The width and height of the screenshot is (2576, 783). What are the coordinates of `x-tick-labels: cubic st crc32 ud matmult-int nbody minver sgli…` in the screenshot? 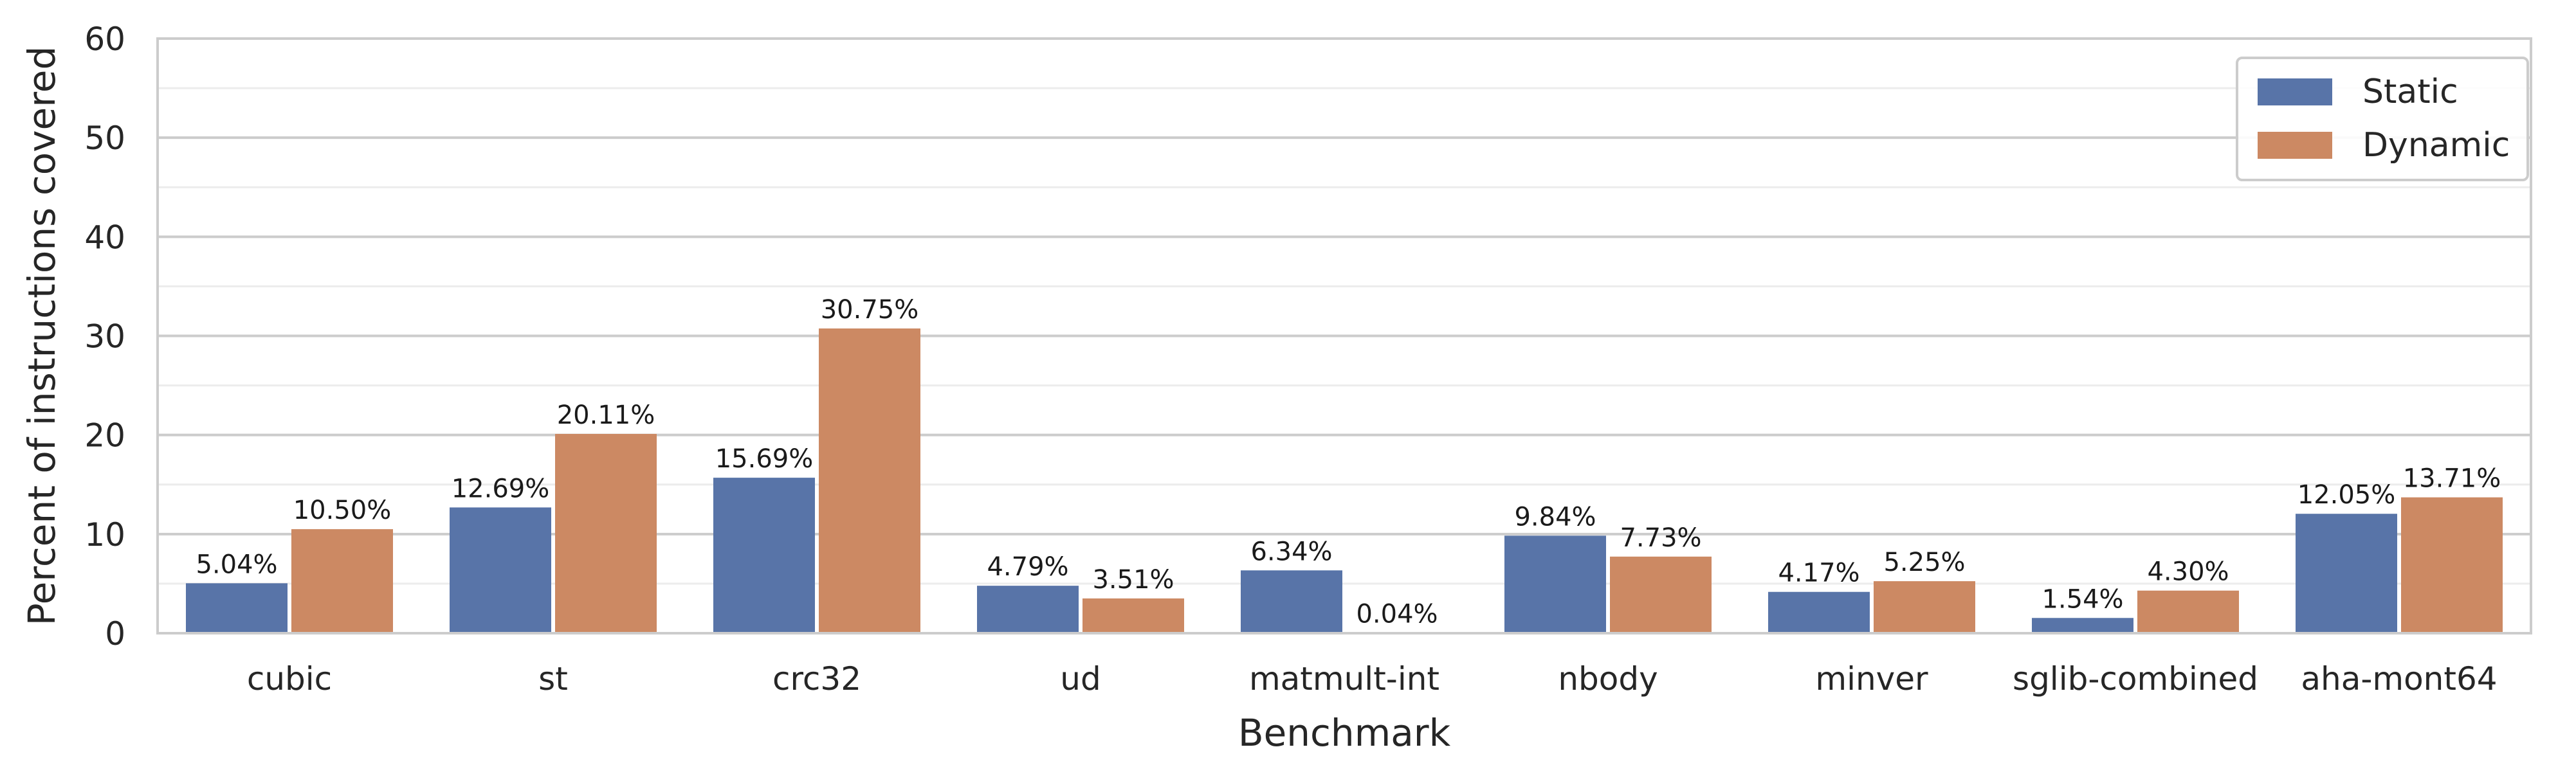 It's located at (1372, 679).